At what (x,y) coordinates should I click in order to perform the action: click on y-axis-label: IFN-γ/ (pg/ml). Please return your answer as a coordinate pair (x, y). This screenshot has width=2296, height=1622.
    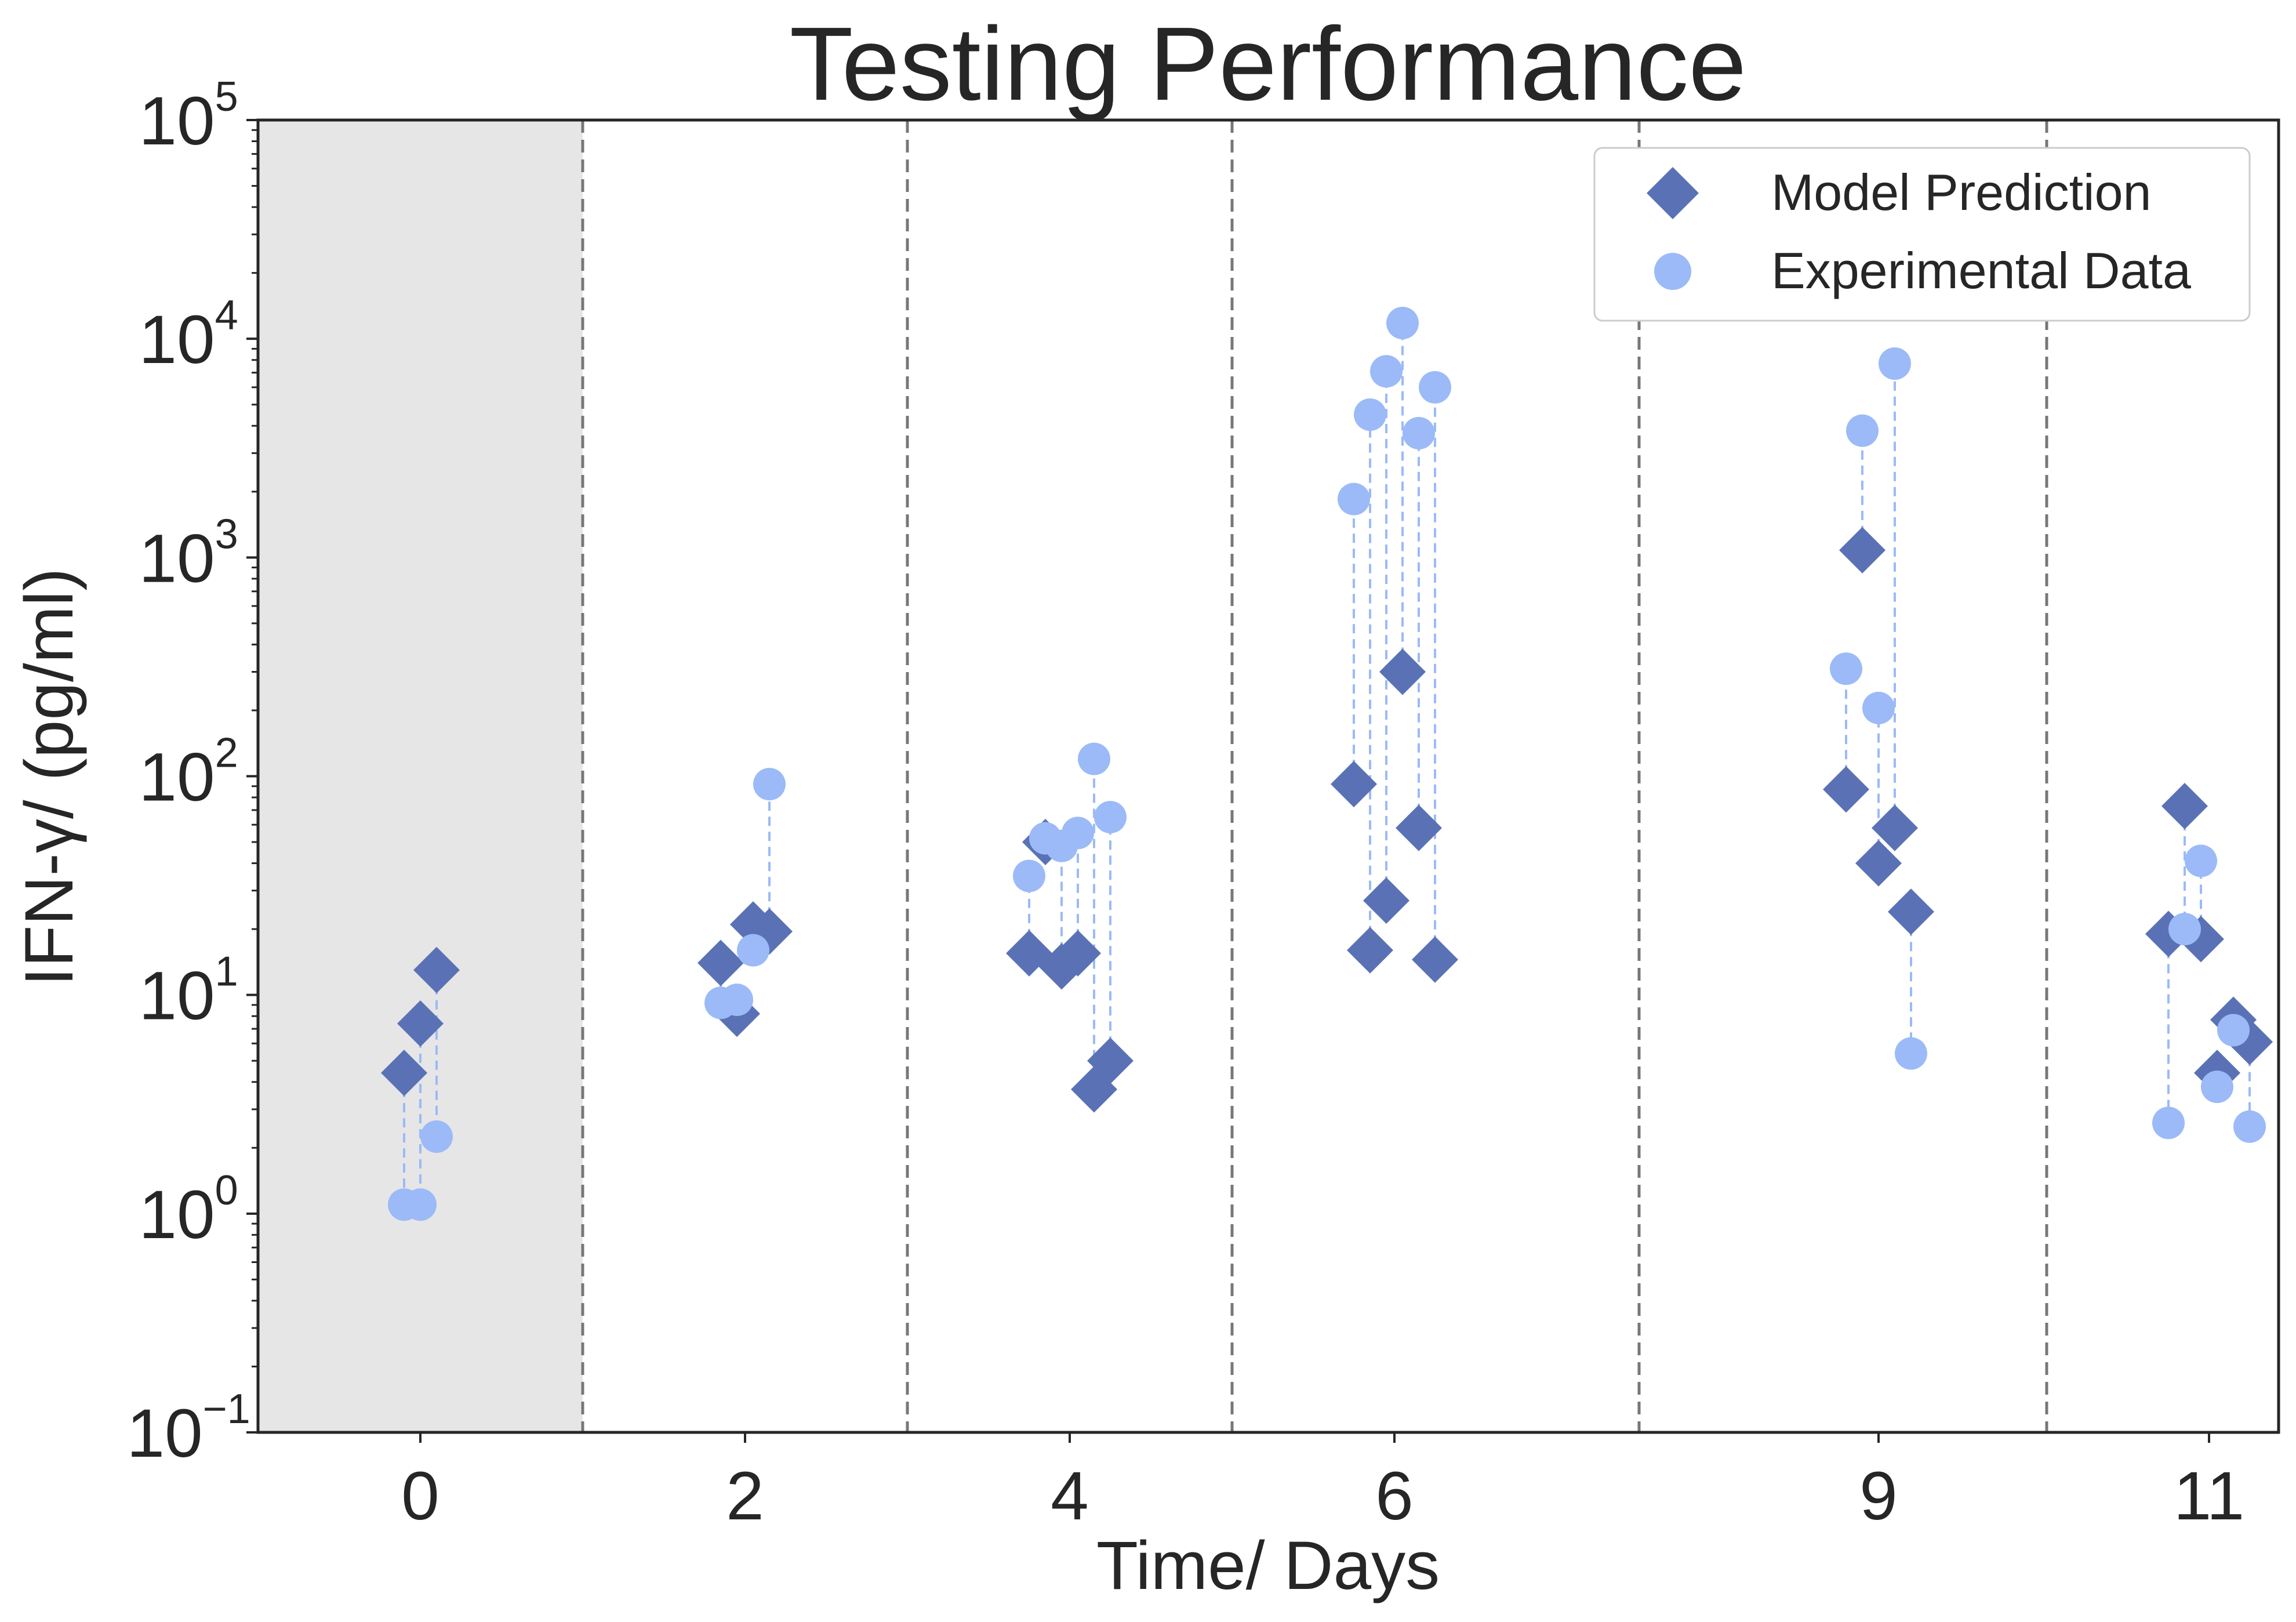
    Looking at the image, I should click on (49, 777).